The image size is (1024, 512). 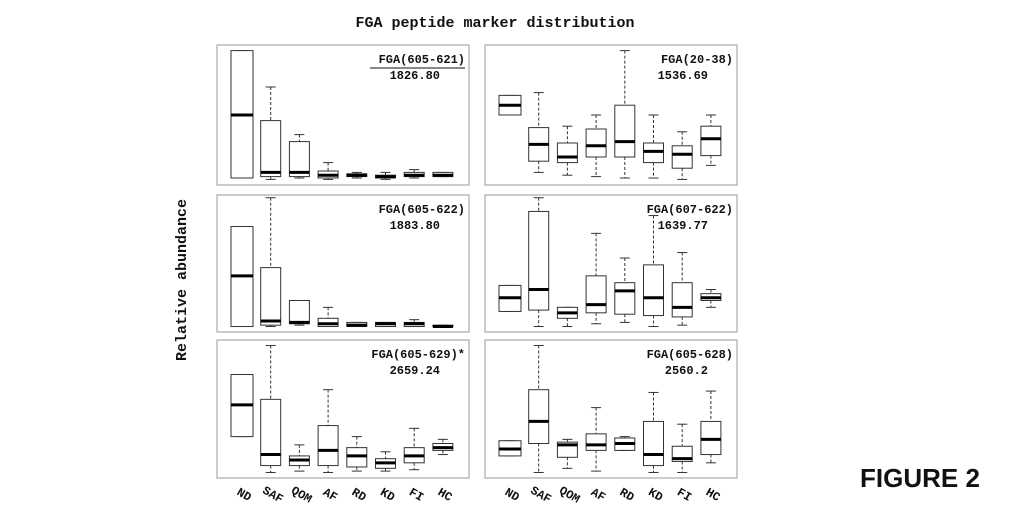 What do you see at coordinates (690, 355) in the screenshot?
I see `panel-title: FGA(605-628)` at bounding box center [690, 355].